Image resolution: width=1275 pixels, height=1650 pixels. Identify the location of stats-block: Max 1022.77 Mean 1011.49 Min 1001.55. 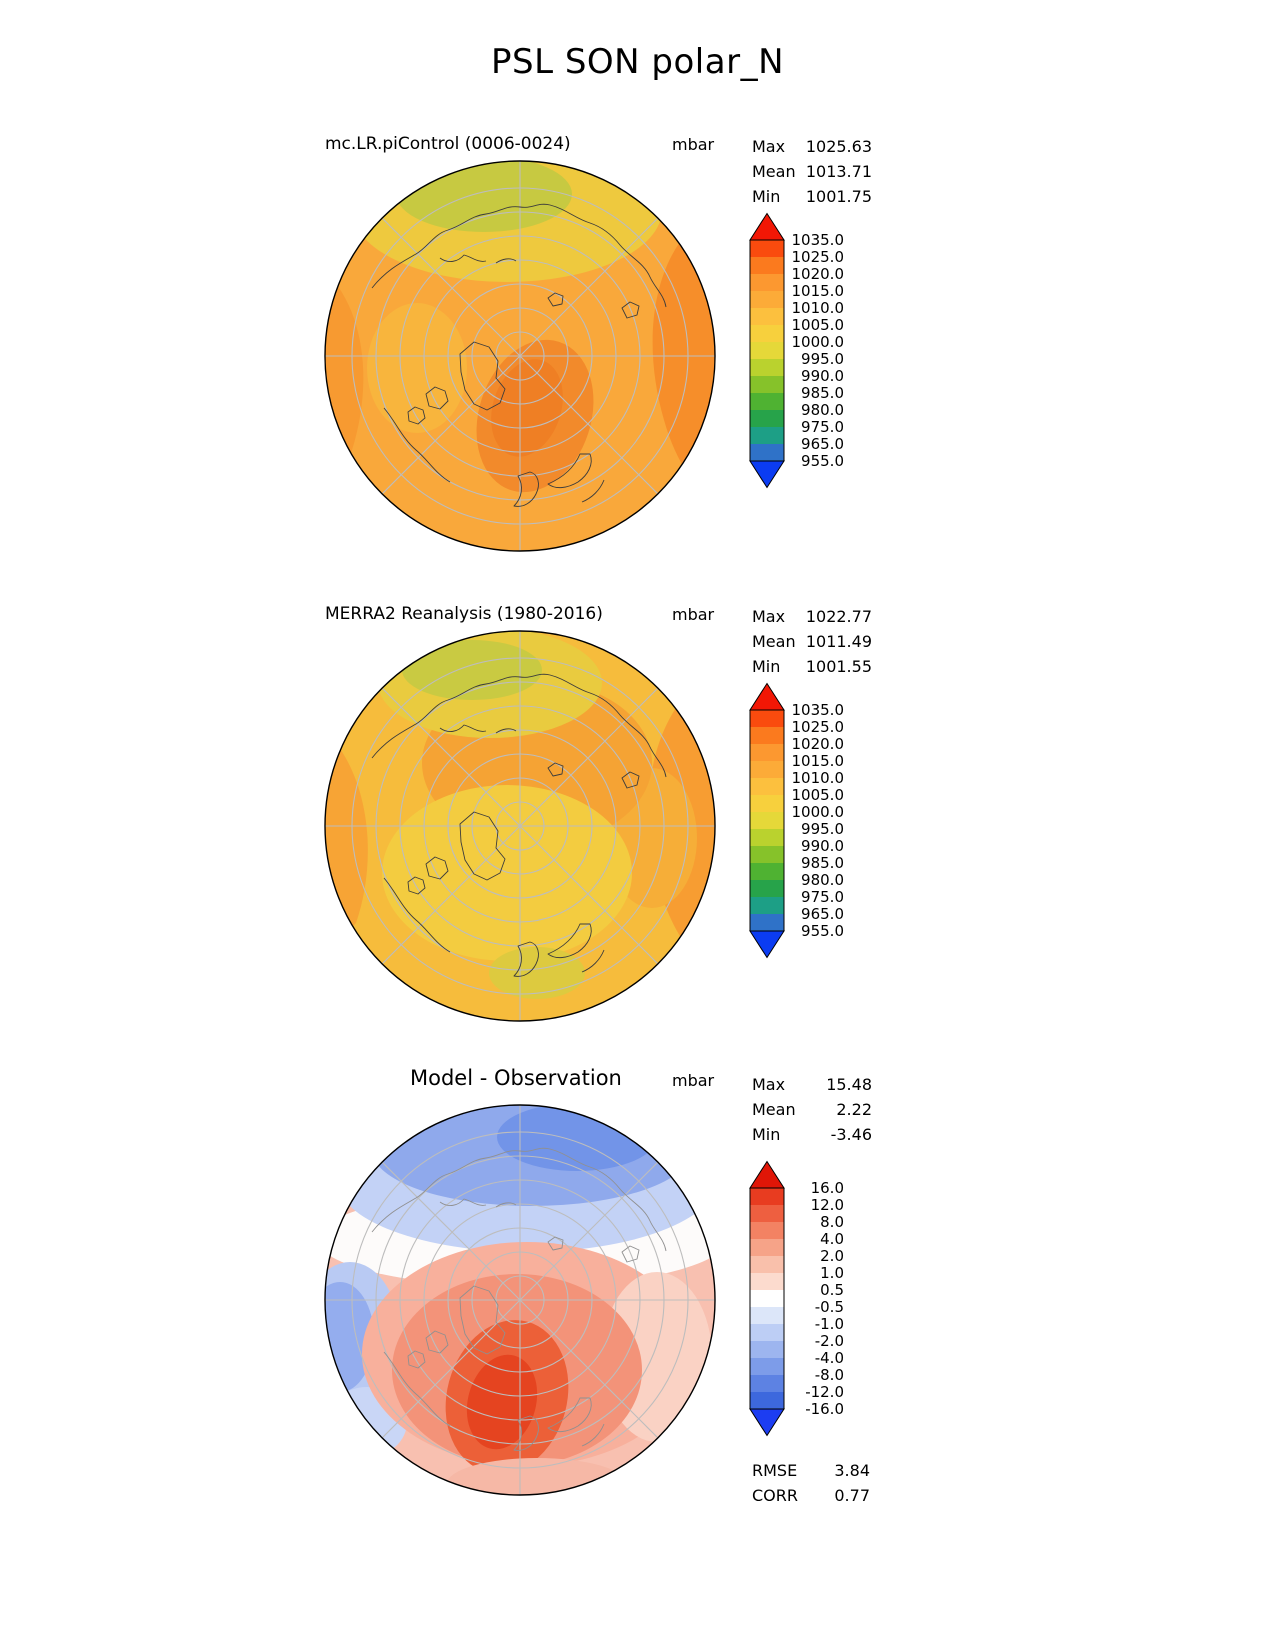
(812, 641).